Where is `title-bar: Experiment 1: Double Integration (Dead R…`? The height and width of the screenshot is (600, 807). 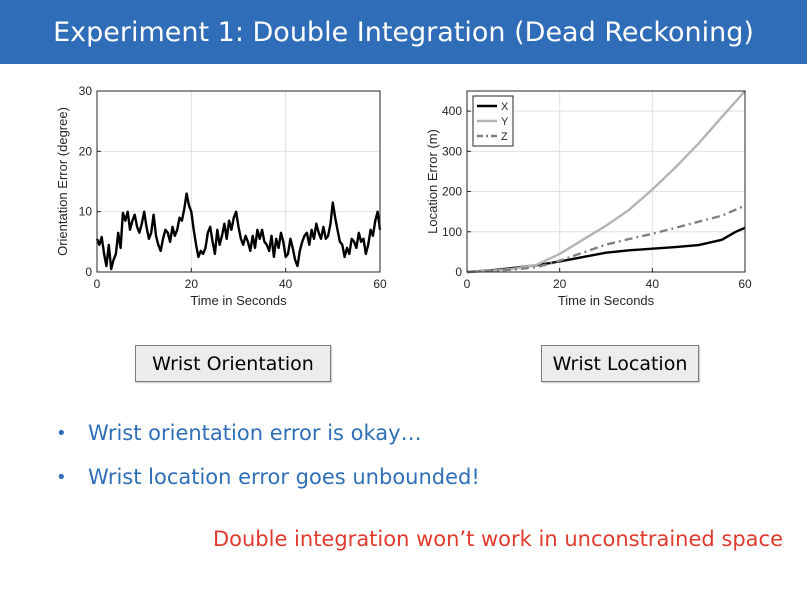
title-bar: Experiment 1: Double Integration (Dead R… is located at coordinates (403, 32).